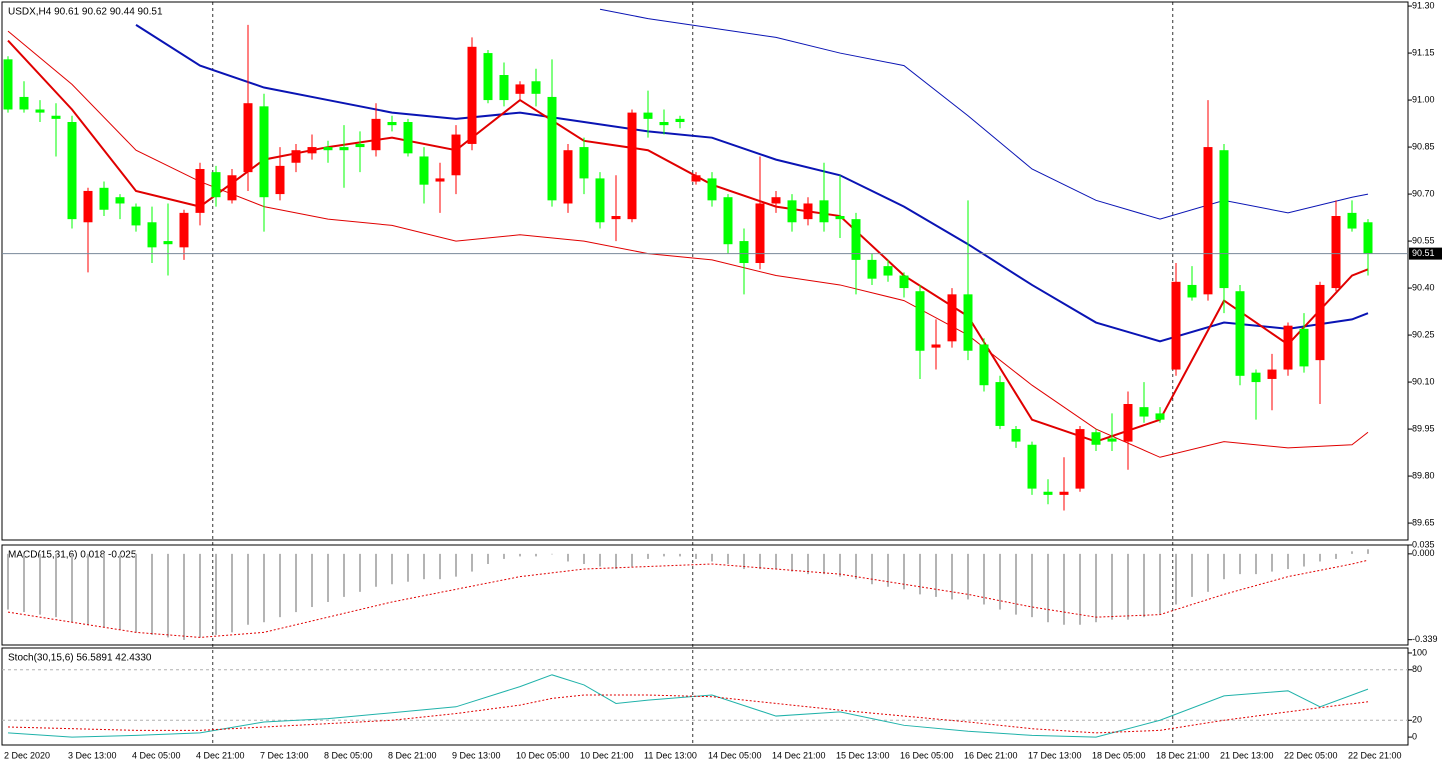 Image resolution: width=1442 pixels, height=765 pixels. I want to click on x-tick-label: 16 Dec 05:00, so click(927, 755).